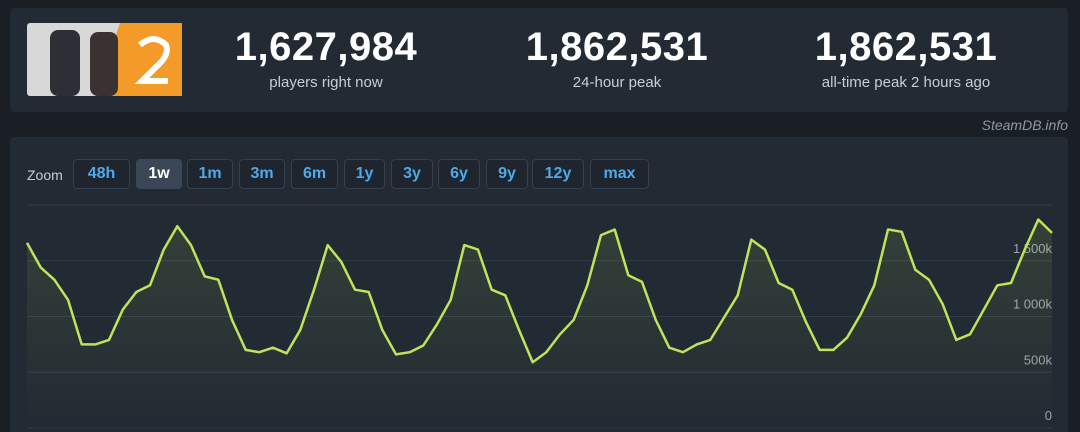  What do you see at coordinates (159, 174) in the screenshot?
I see `zoom-button: 1w` at bounding box center [159, 174].